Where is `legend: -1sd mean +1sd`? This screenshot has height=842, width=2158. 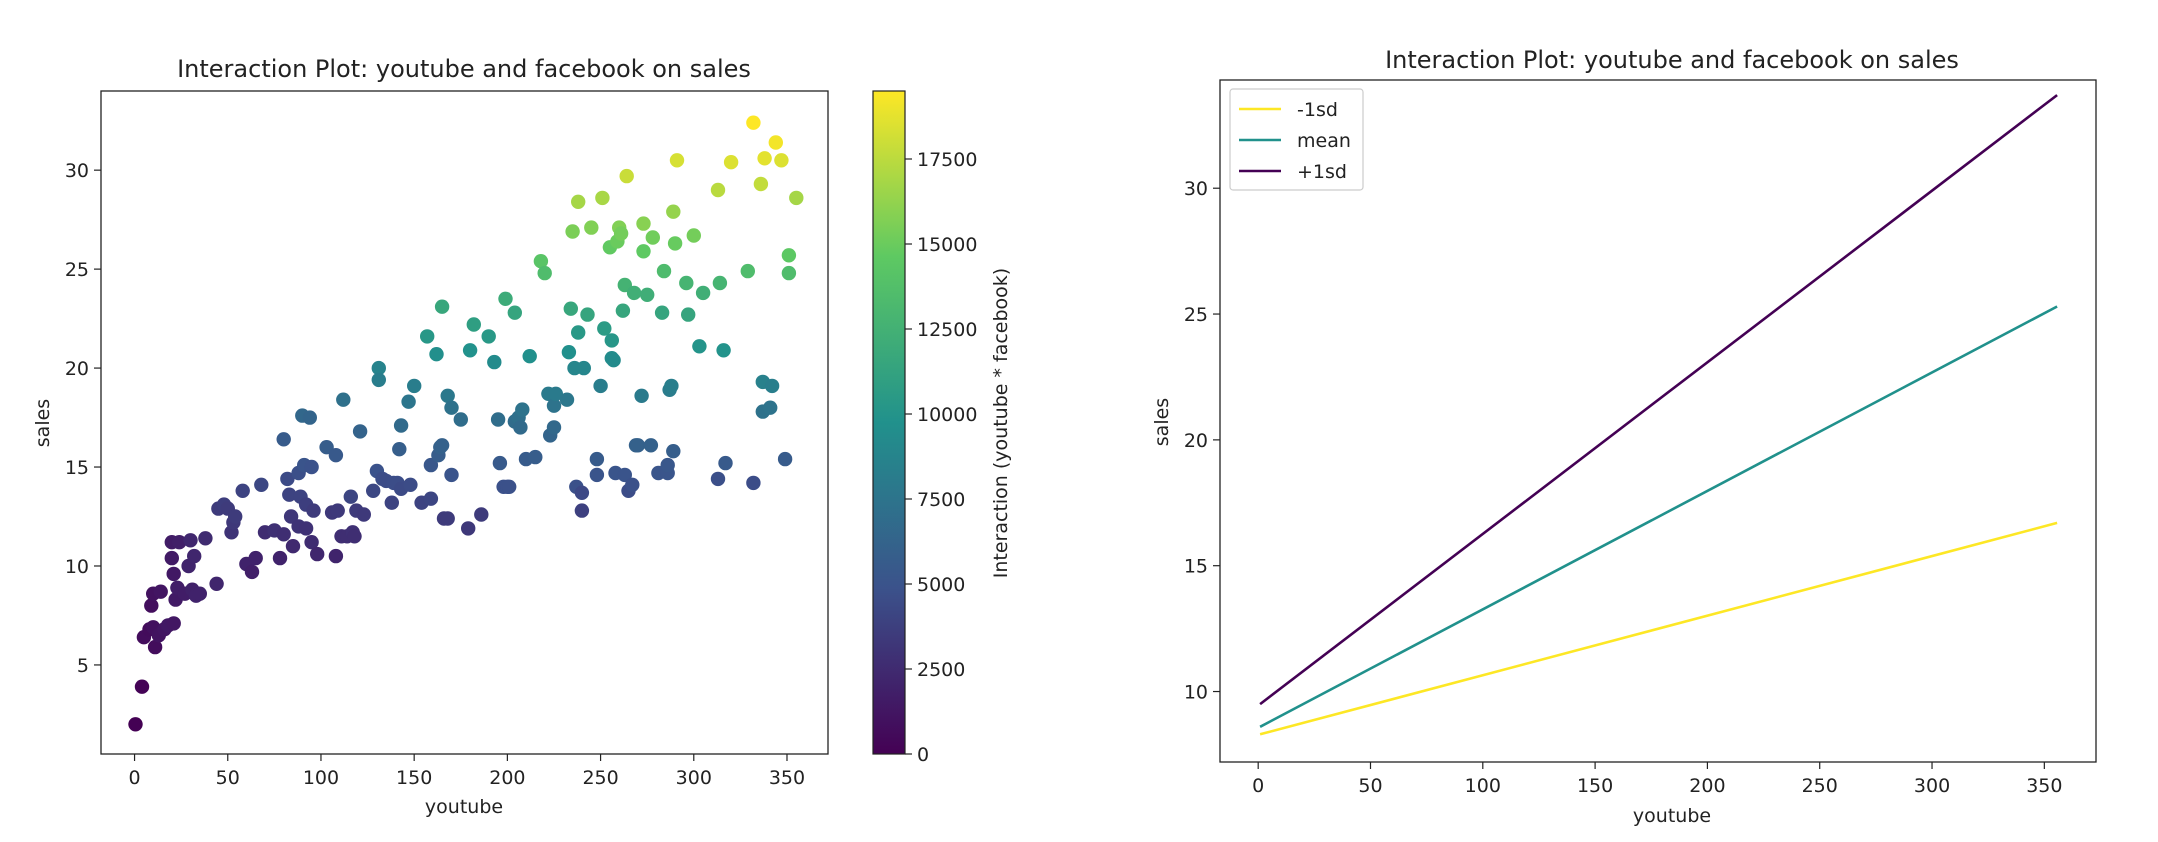
legend: -1sd mean +1sd is located at coordinates (1296, 139).